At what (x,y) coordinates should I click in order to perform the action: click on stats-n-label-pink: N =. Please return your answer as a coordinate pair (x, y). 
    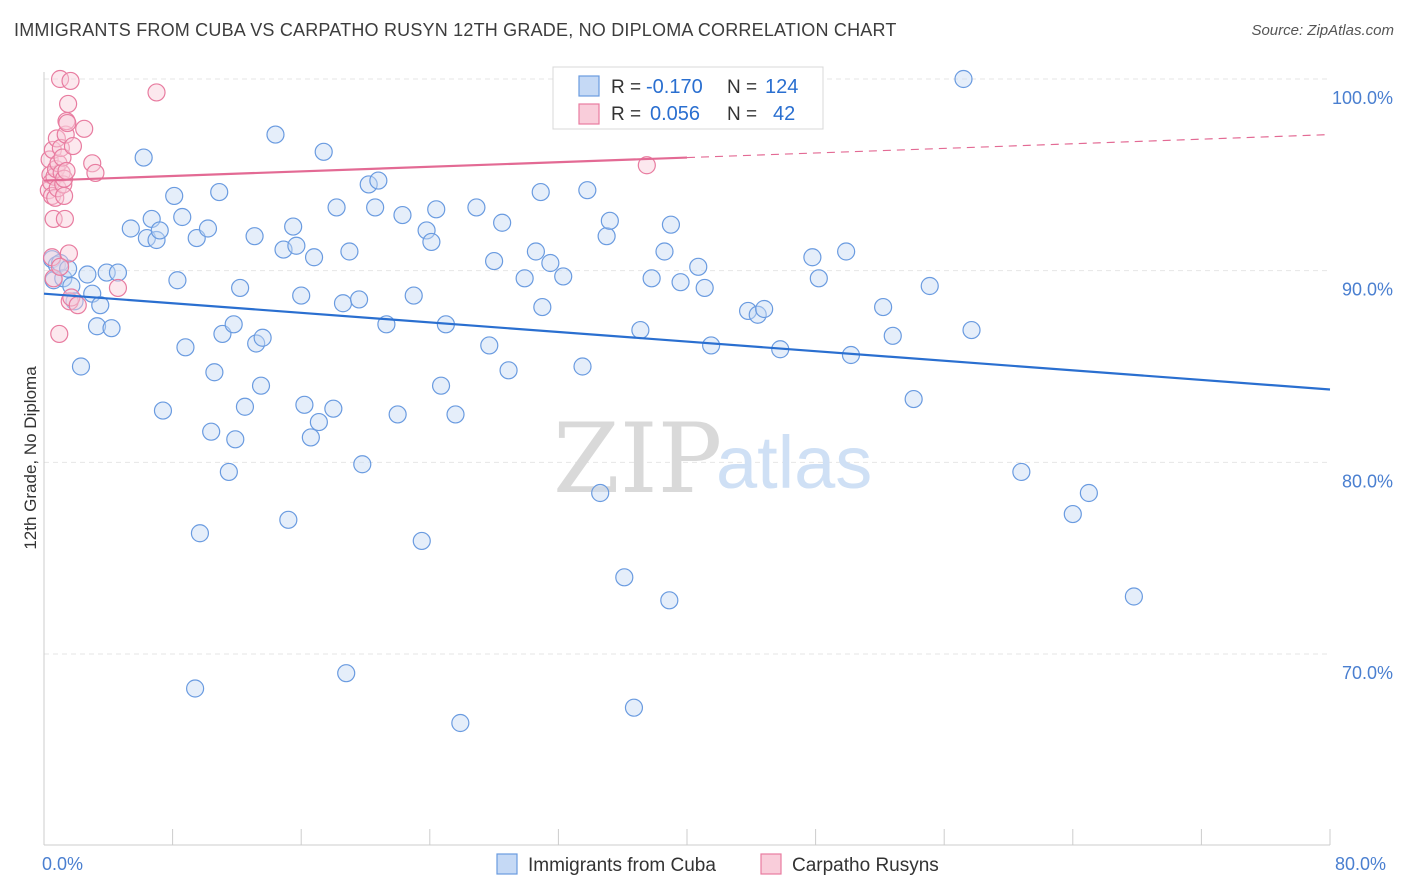
    Looking at the image, I should click on (742, 114).